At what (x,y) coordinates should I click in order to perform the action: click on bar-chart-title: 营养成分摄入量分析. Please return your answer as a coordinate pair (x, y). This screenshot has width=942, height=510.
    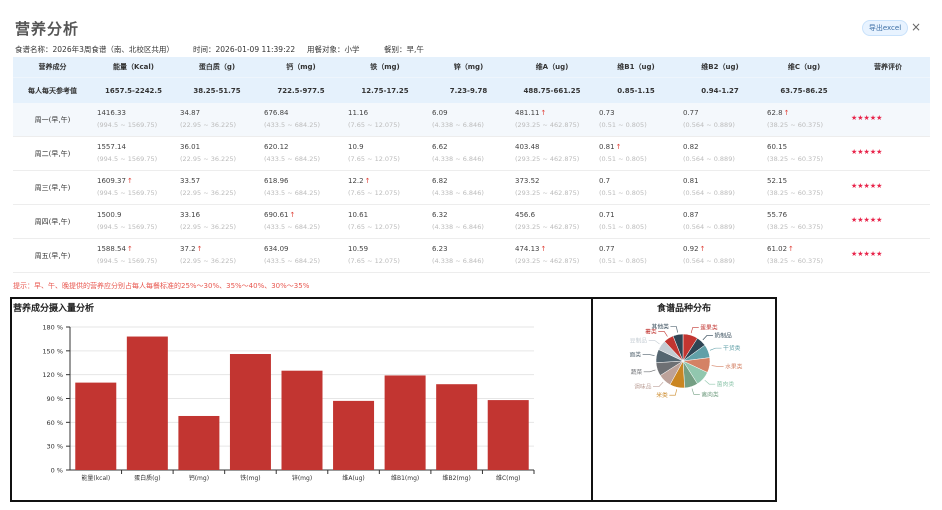
    Looking at the image, I should click on (54, 309).